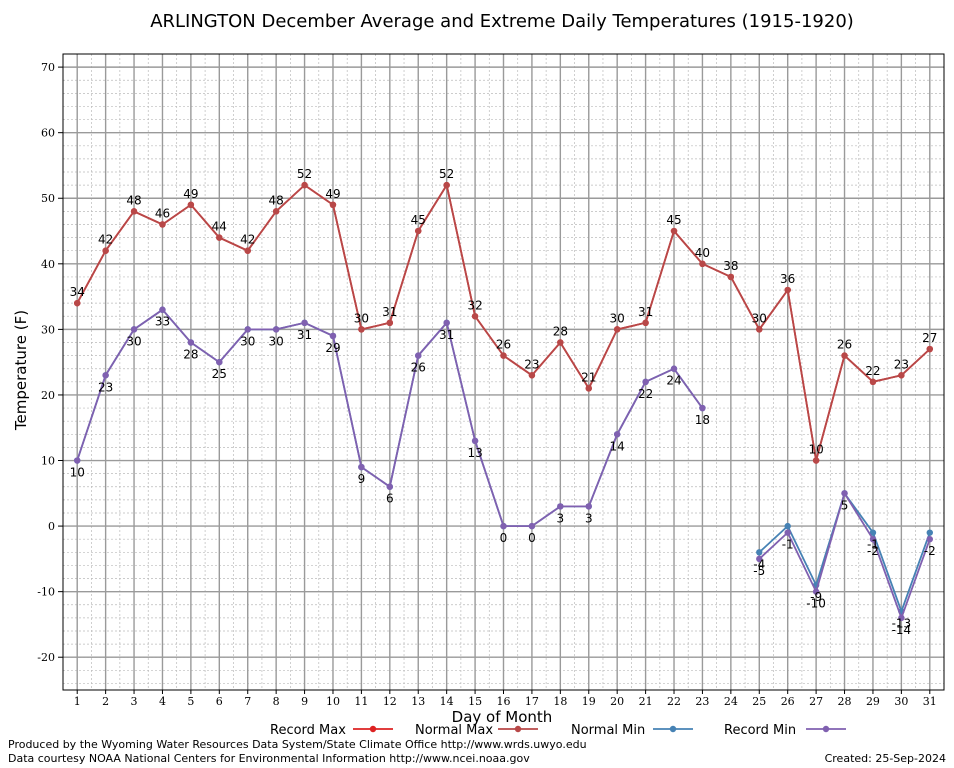 The width and height of the screenshot is (954, 768). What do you see at coordinates (504, 701) in the screenshot?
I see `x-tick-label: 16` at bounding box center [504, 701].